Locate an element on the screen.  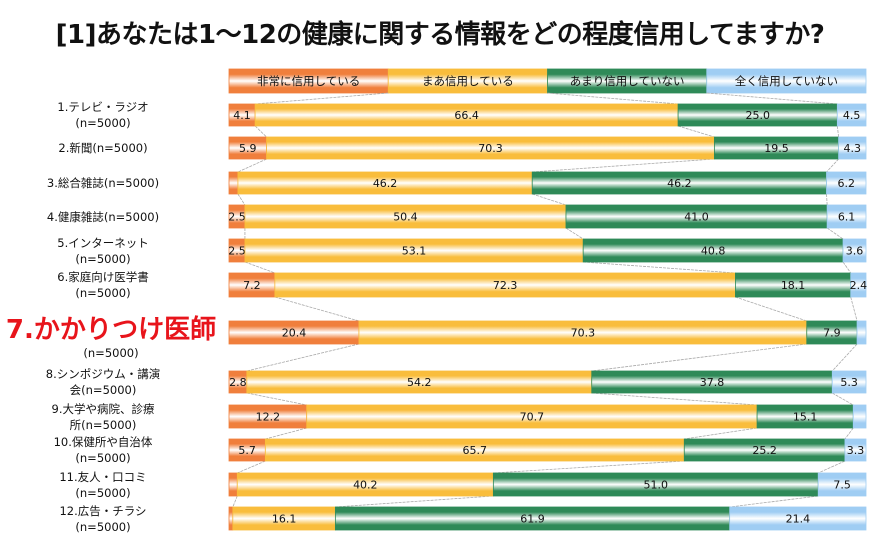
data-label: 2.4 is located at coordinates (859, 285).